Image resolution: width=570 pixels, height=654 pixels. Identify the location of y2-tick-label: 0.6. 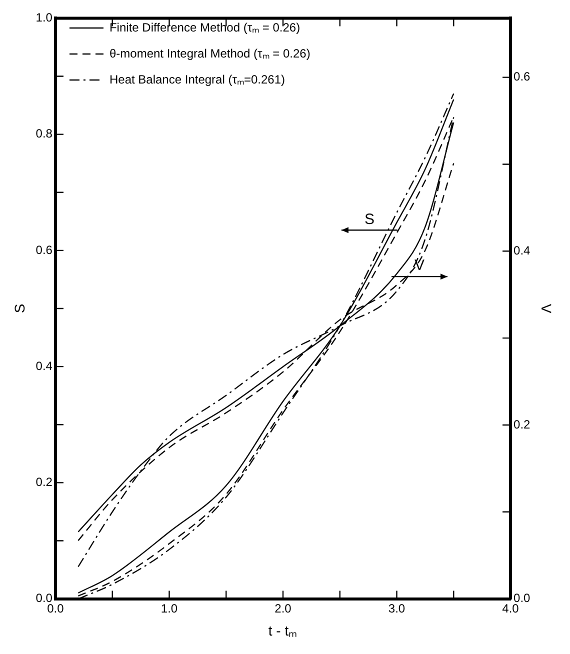
(522, 77).